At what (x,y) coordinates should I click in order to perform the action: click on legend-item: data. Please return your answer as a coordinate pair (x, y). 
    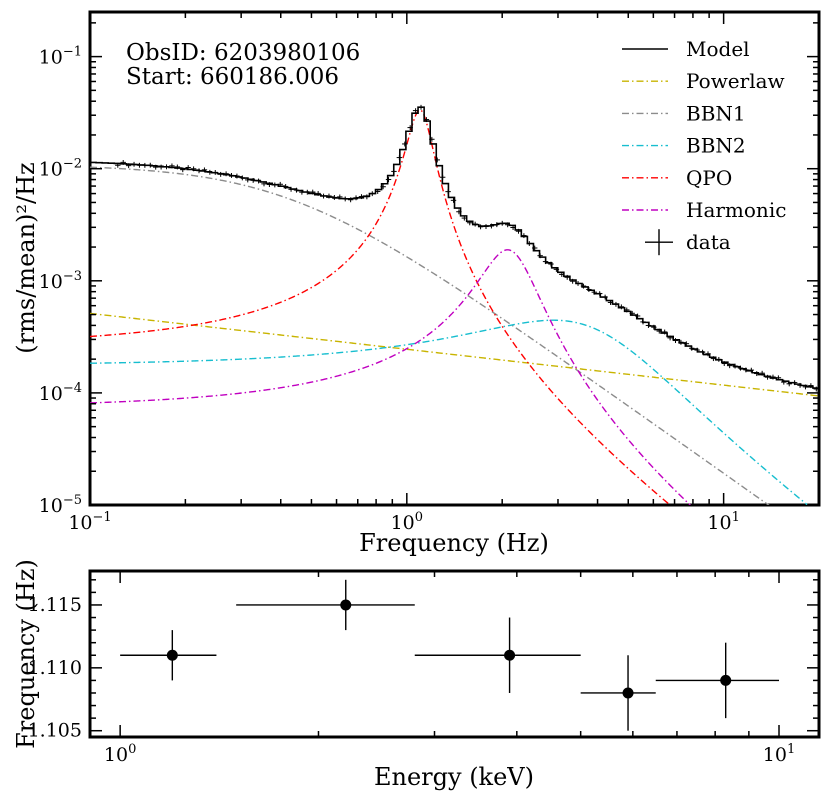
    Looking at the image, I should click on (688, 242).